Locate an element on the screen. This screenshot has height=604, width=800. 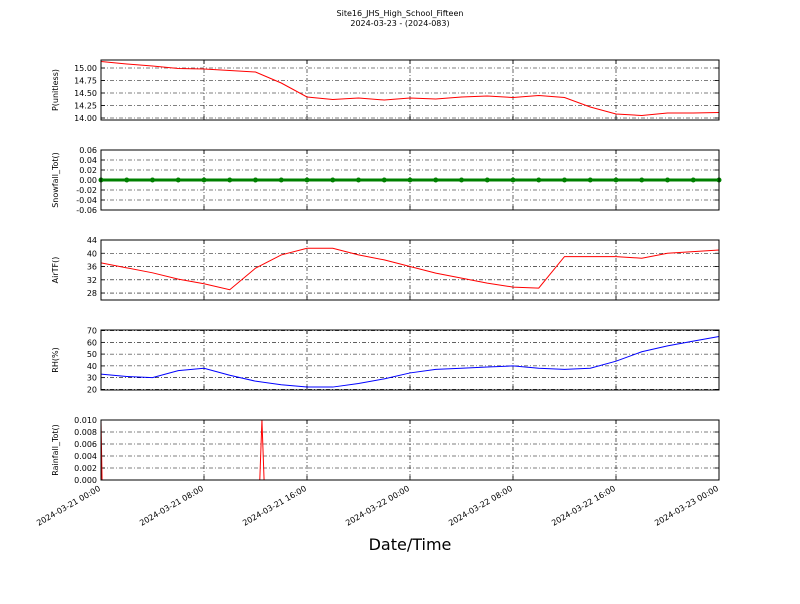
y-tick-label: 0.04 is located at coordinates (88, 160).